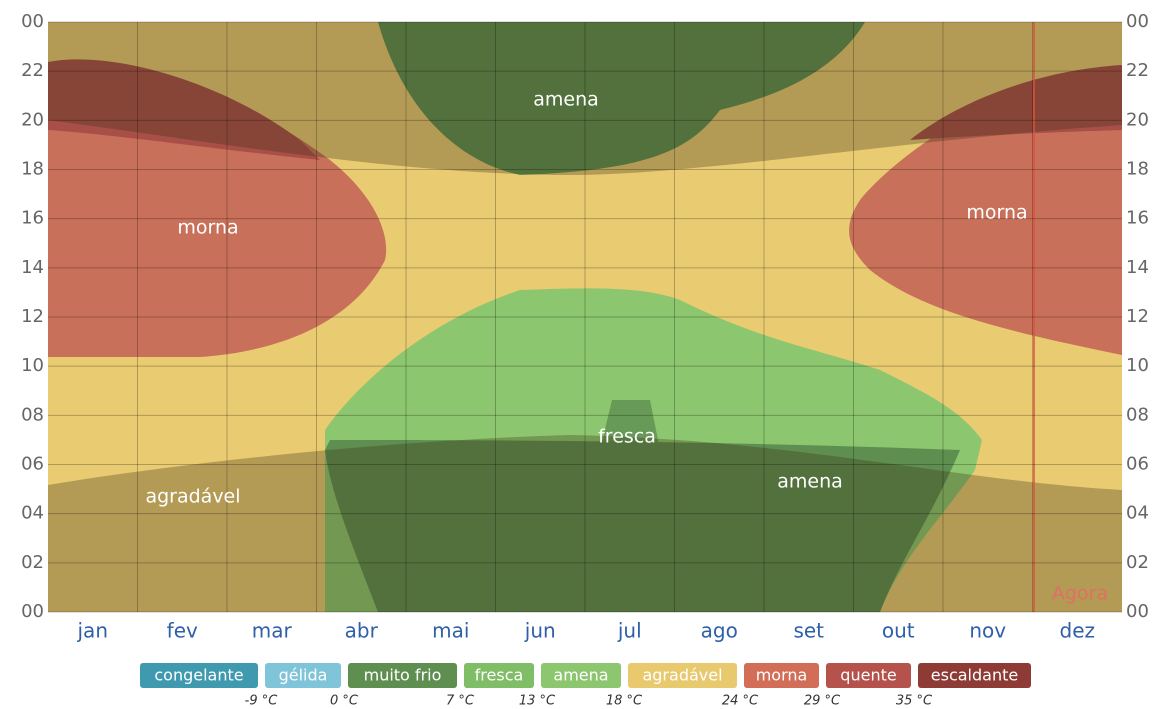  Describe the element at coordinates (822, 701) in the screenshot. I see `threshold-label: 29 °C` at that location.